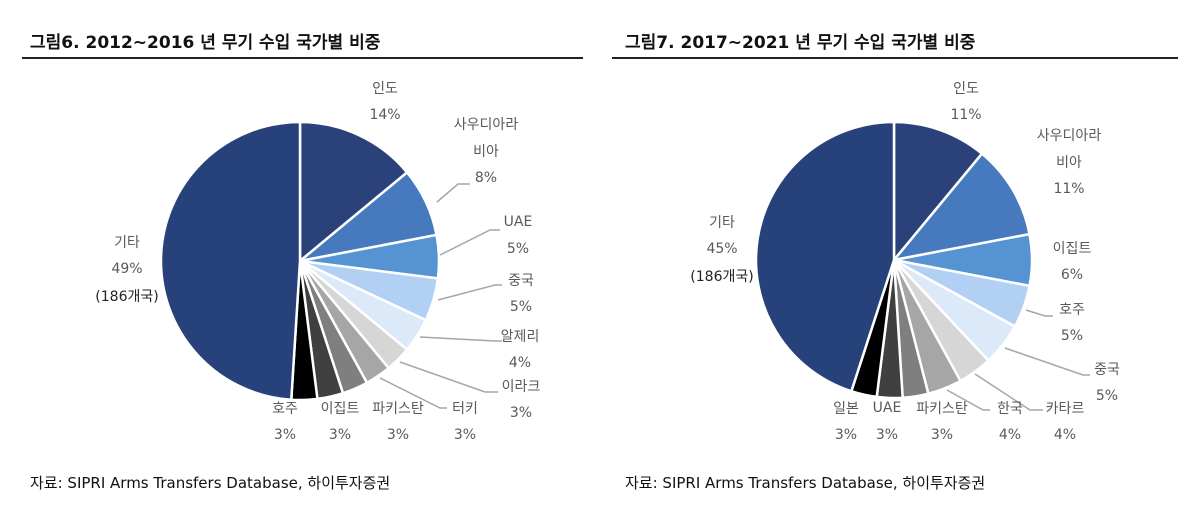  I want to click on slice-value-label: 8%, so click(486, 178).